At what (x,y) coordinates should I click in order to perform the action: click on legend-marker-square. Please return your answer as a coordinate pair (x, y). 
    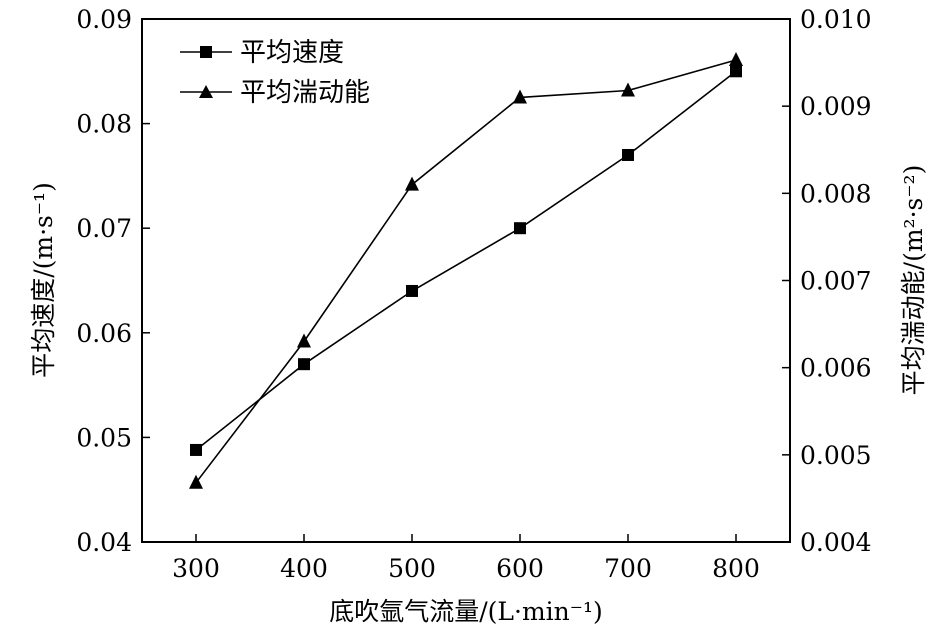
    Looking at the image, I should click on (206, 52).